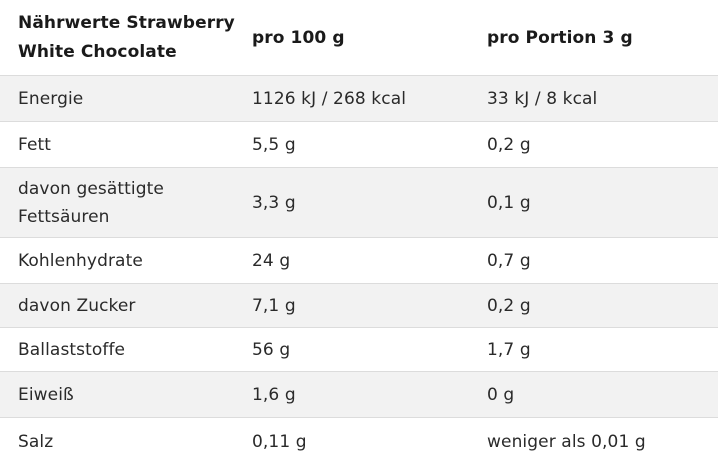 The width and height of the screenshot is (720, 468). I want to click on table-row: davon gesättigte Fettsäuren 3,3 g 0,1 g, so click(359, 203).